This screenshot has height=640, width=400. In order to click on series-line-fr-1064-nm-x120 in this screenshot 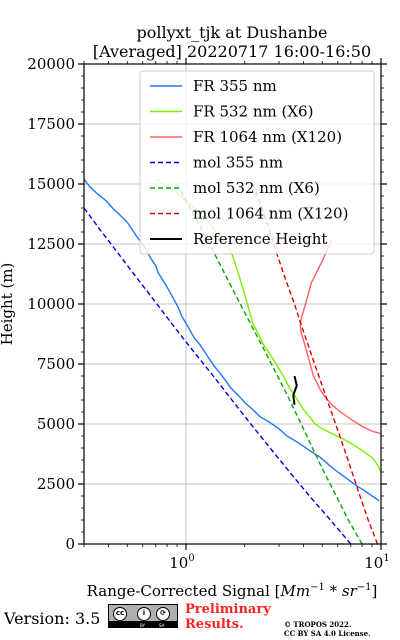, I will do `click(340, 336)`.